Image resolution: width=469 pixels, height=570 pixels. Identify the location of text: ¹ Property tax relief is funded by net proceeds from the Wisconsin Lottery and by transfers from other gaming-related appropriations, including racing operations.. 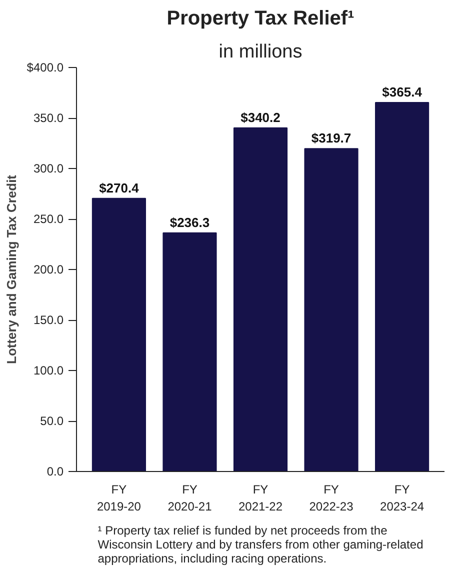
(261, 545).